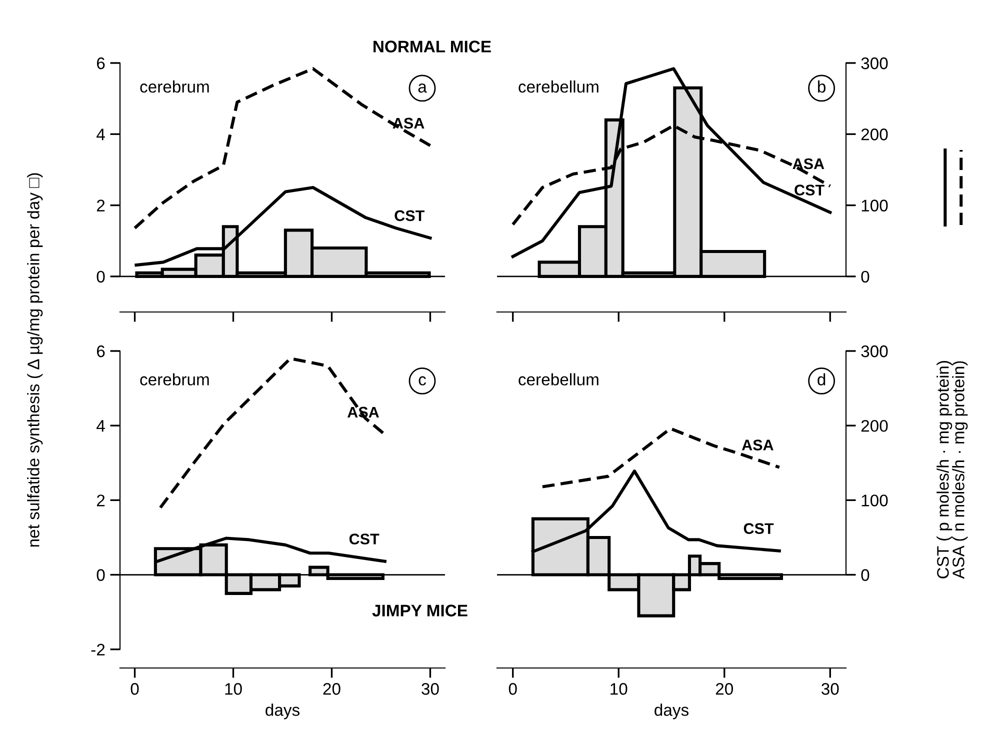  What do you see at coordinates (822, 379) in the screenshot?
I see `annotation: d` at bounding box center [822, 379].